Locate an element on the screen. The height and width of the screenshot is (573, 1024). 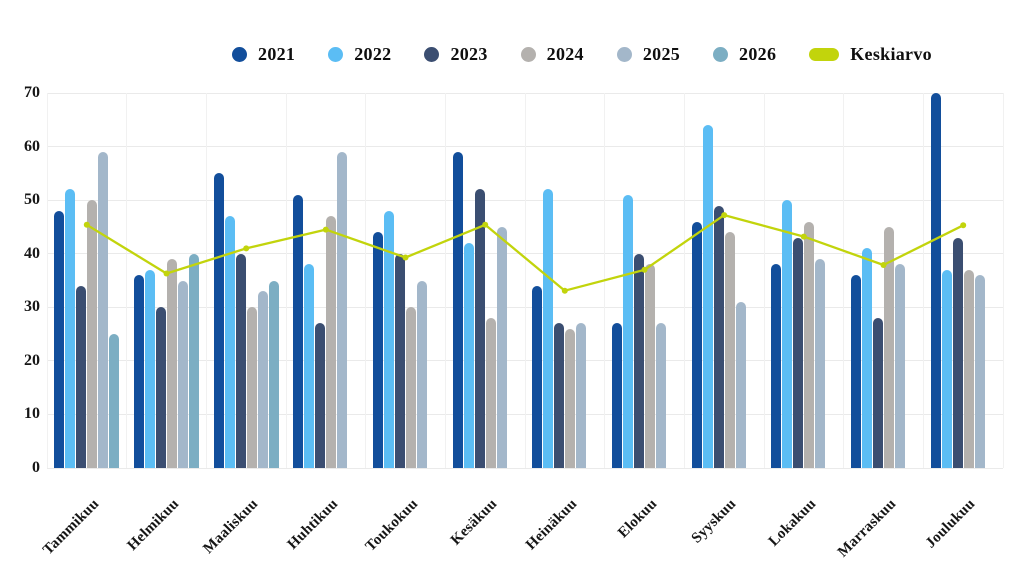
legend-item-keskiarvo: Keskiarvo is located at coordinates (870, 54).